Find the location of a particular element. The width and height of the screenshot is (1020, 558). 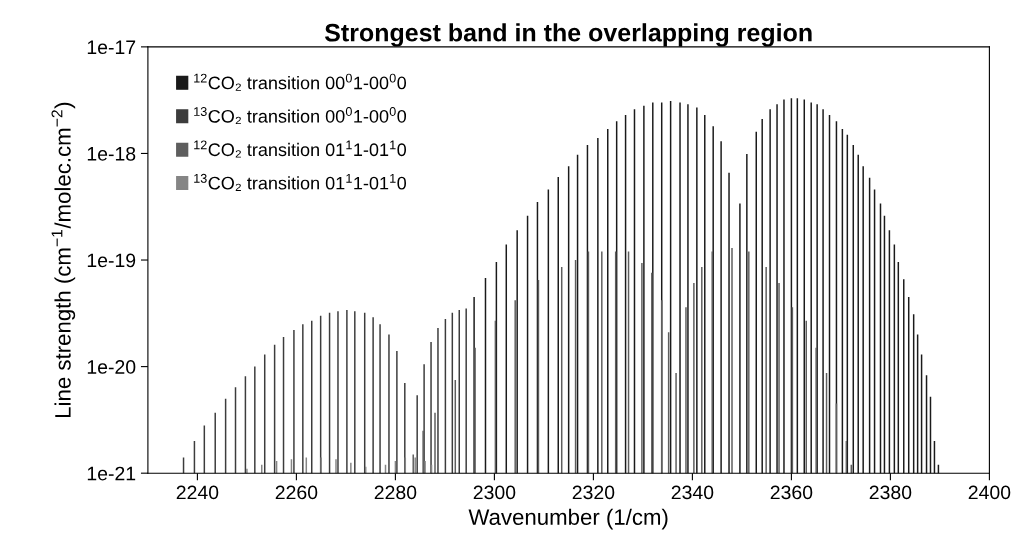

y-tick-label: 1e-17 is located at coordinates (111, 47).